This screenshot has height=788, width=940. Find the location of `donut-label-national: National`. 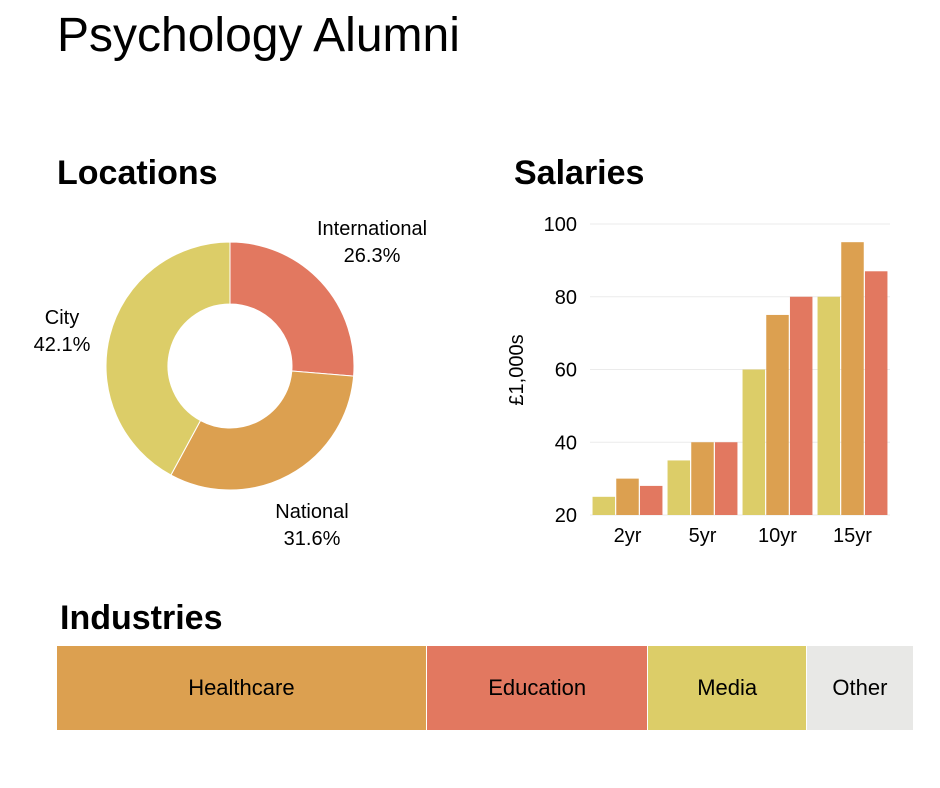

donut-label-national: National is located at coordinates (311, 512).